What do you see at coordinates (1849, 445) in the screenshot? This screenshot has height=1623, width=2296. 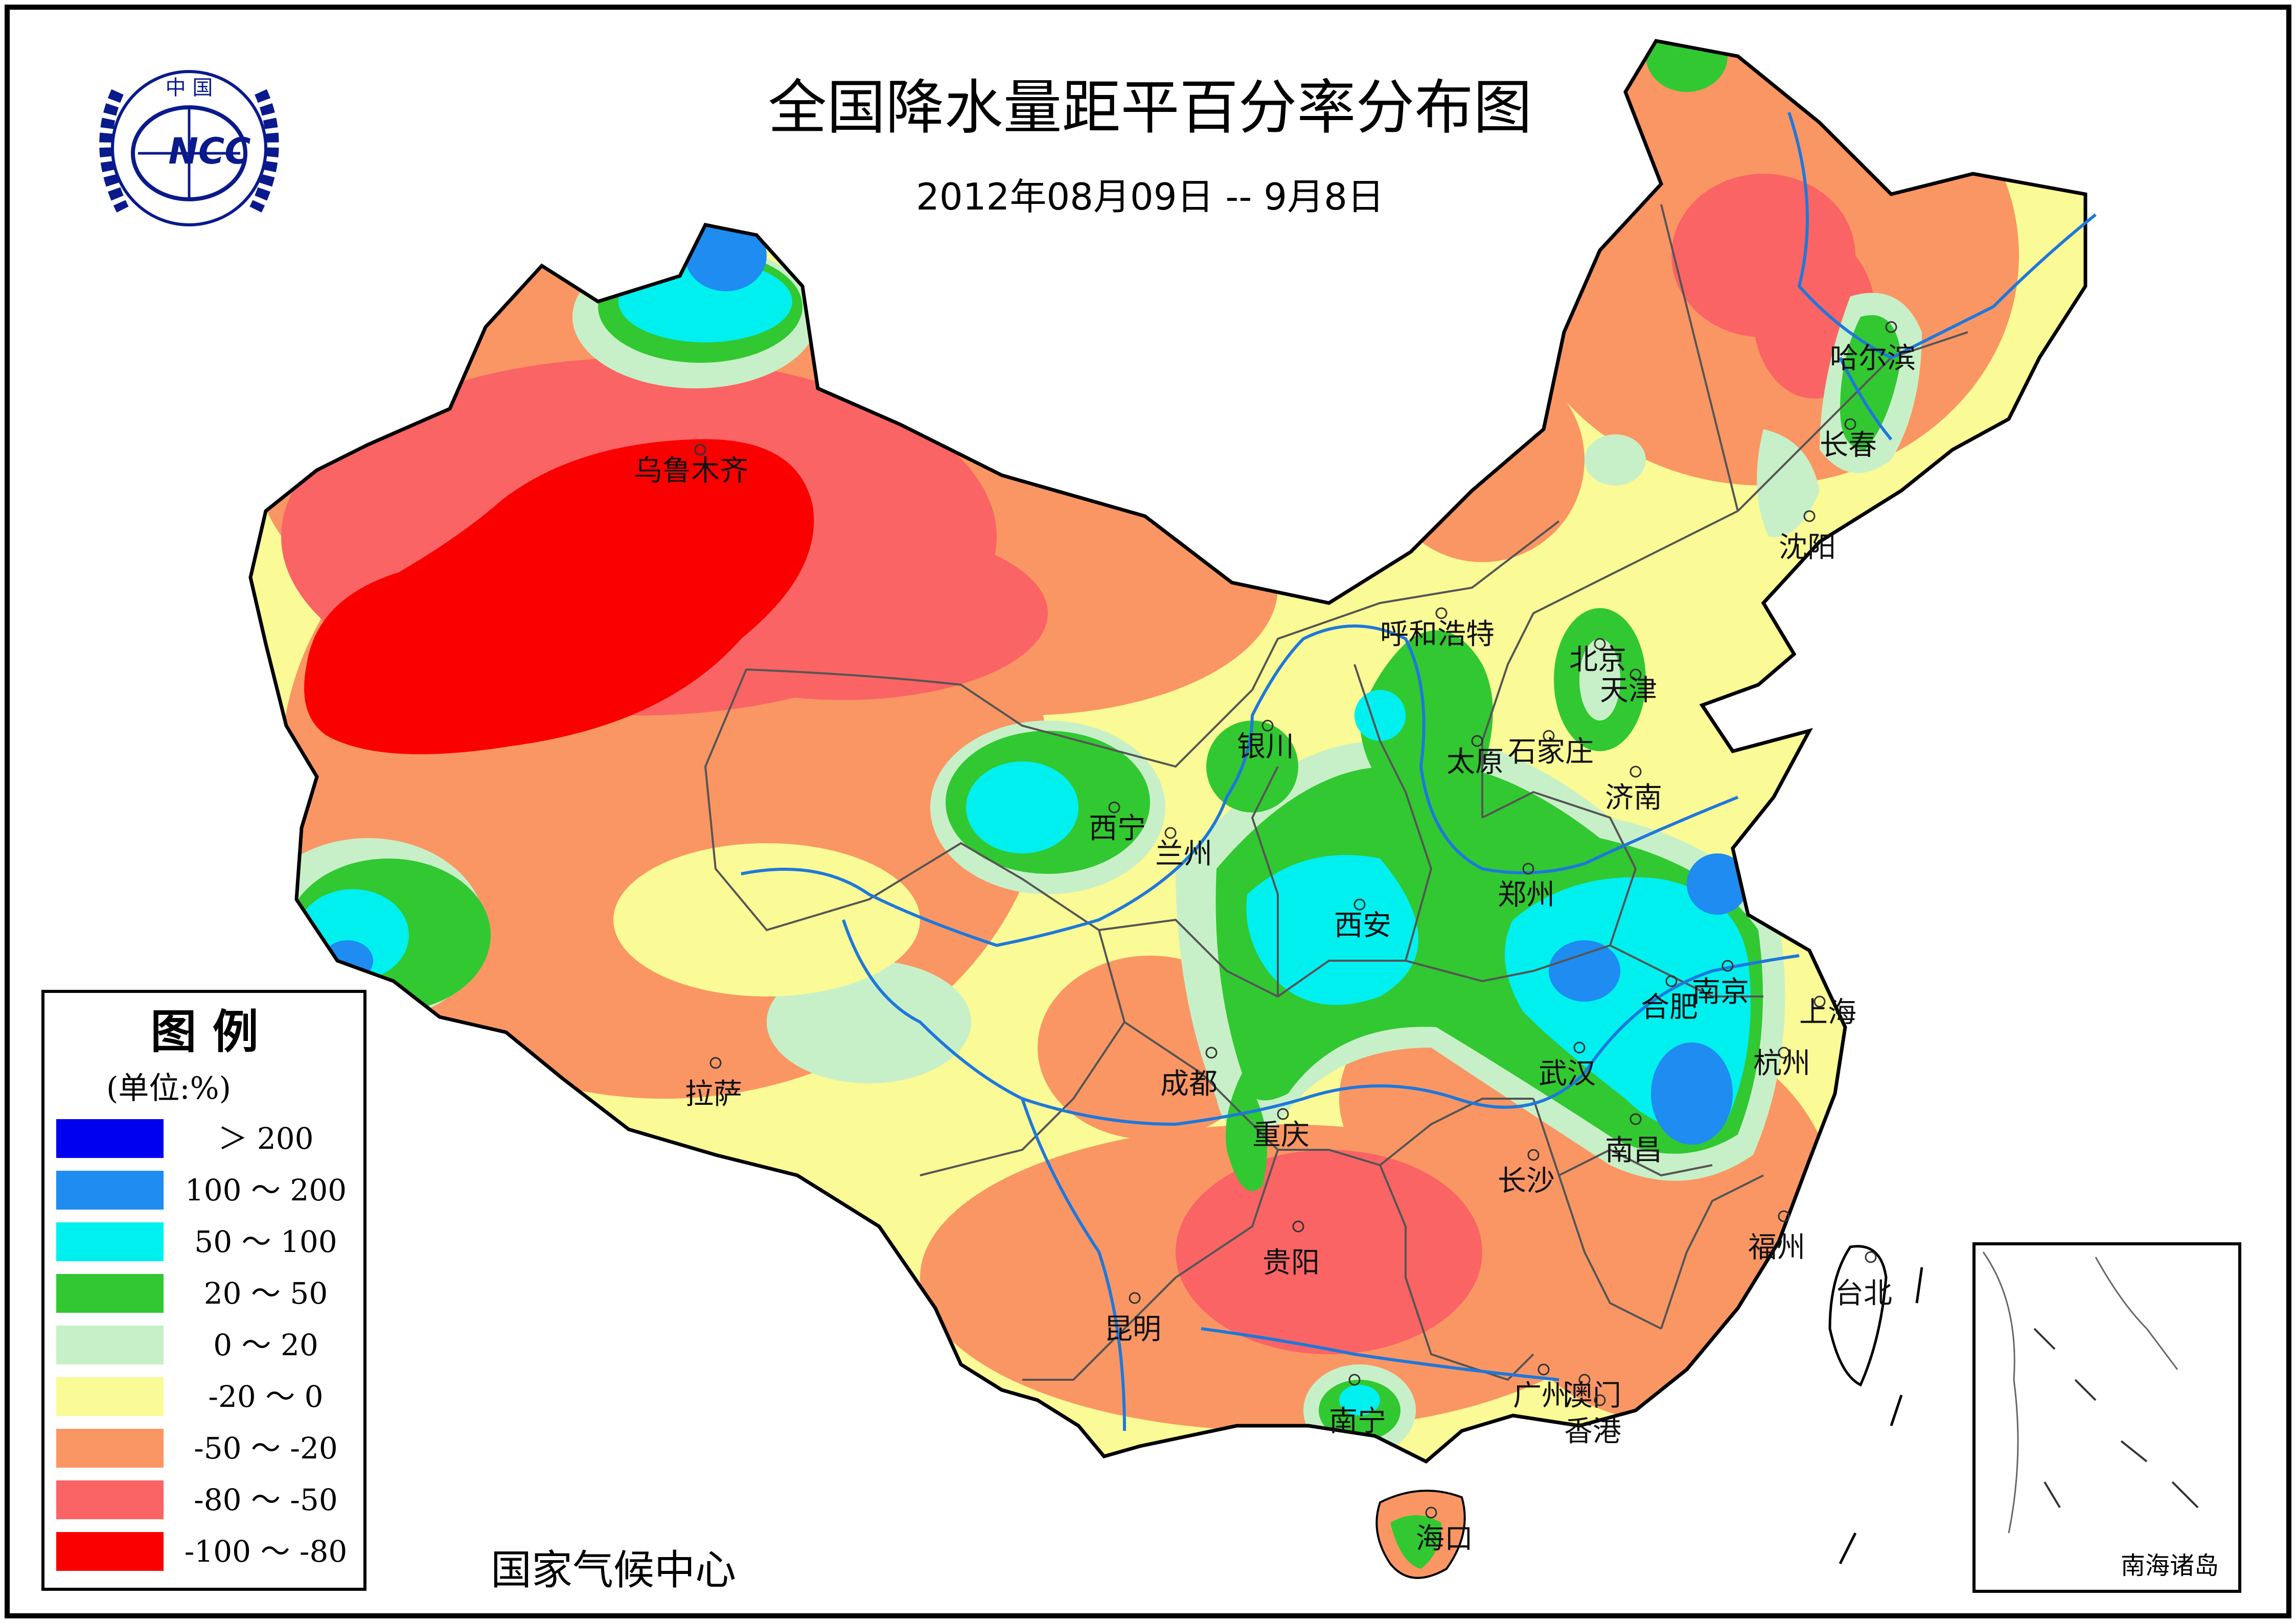 I see `city-label: 长春` at bounding box center [1849, 445].